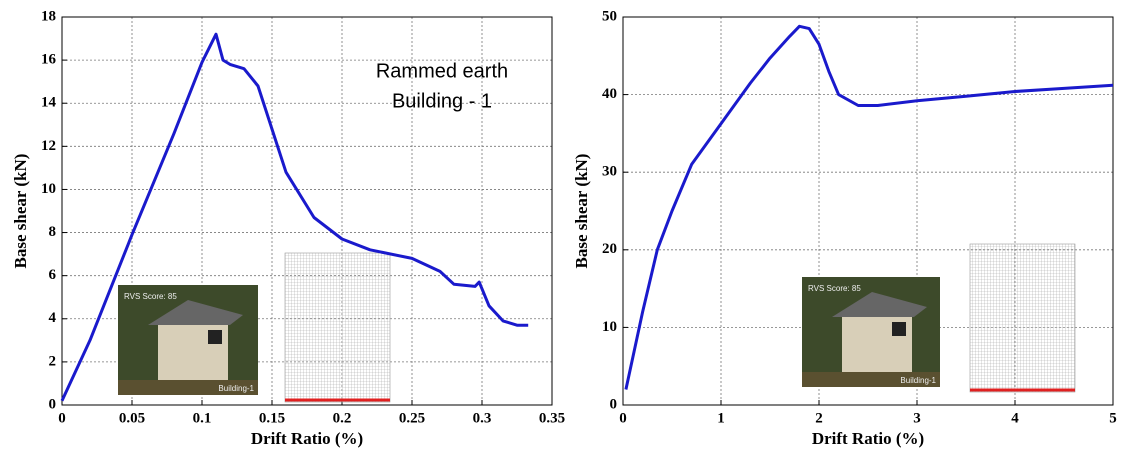  I want to click on y-tick-label: 6, so click(53, 275).